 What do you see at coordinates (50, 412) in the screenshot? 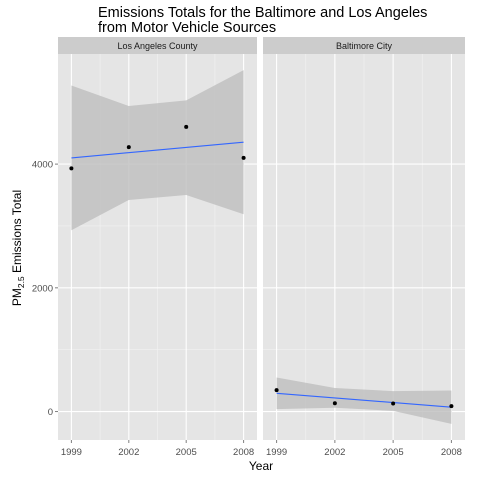
I see `y-tick-label: 0` at bounding box center [50, 412].